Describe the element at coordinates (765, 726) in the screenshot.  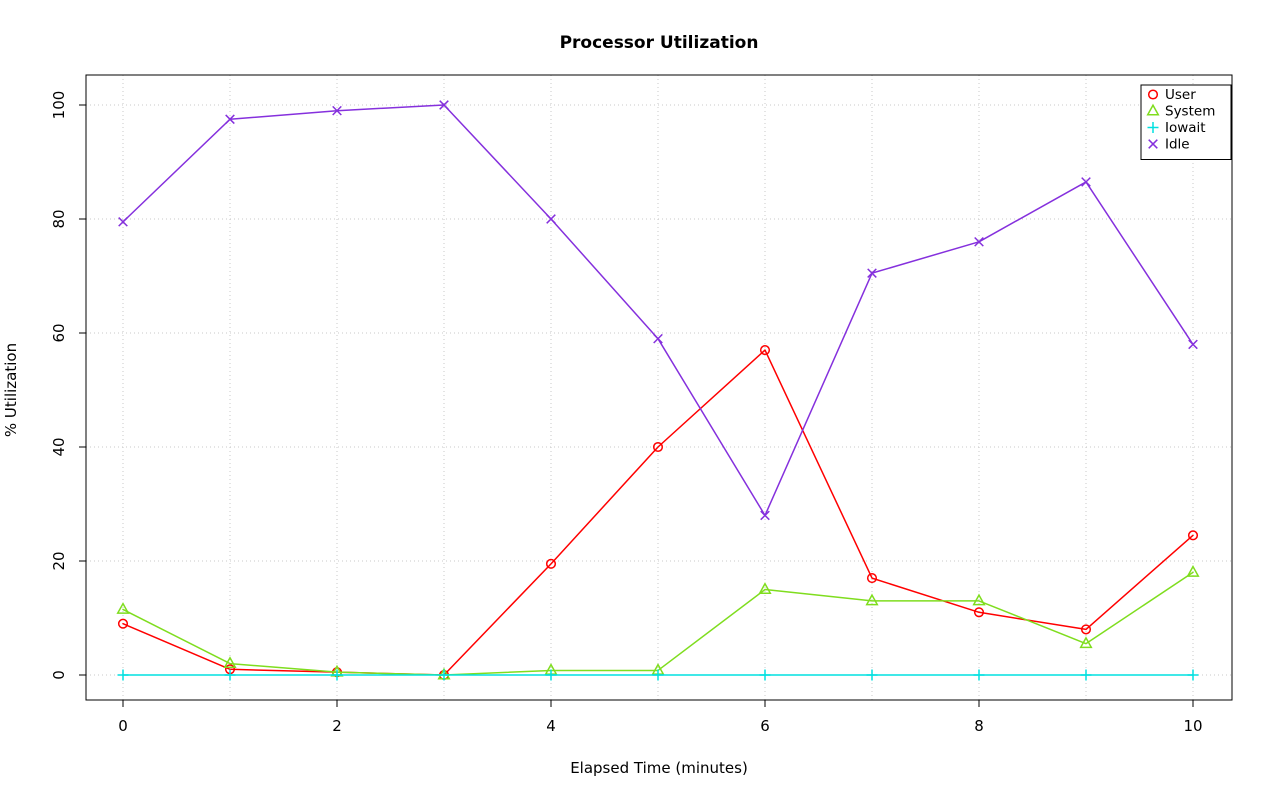
I see `x-tick-label: 6` at that location.